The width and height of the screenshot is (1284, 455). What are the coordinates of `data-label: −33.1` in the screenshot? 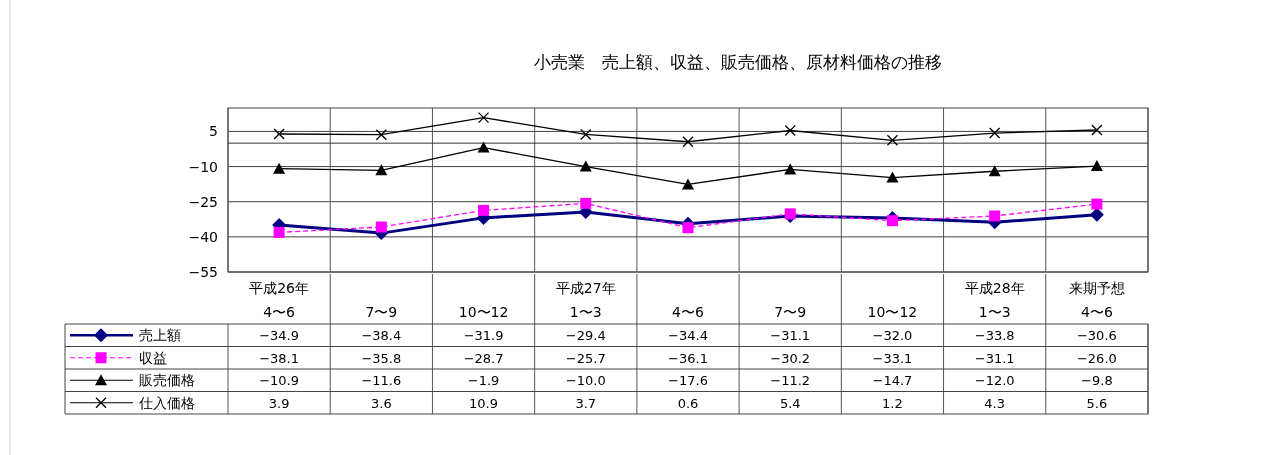 It's located at (892, 358).